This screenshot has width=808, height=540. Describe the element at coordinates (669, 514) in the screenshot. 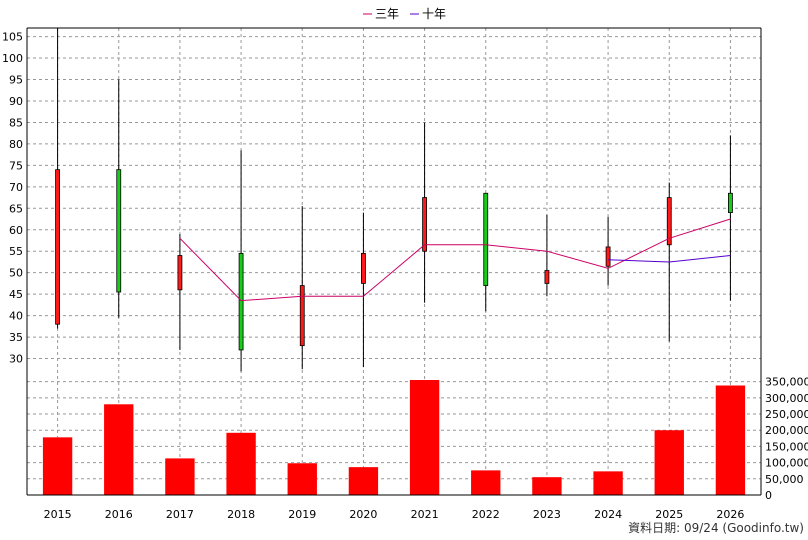

I see `x-tick-label: 2025` at that location.